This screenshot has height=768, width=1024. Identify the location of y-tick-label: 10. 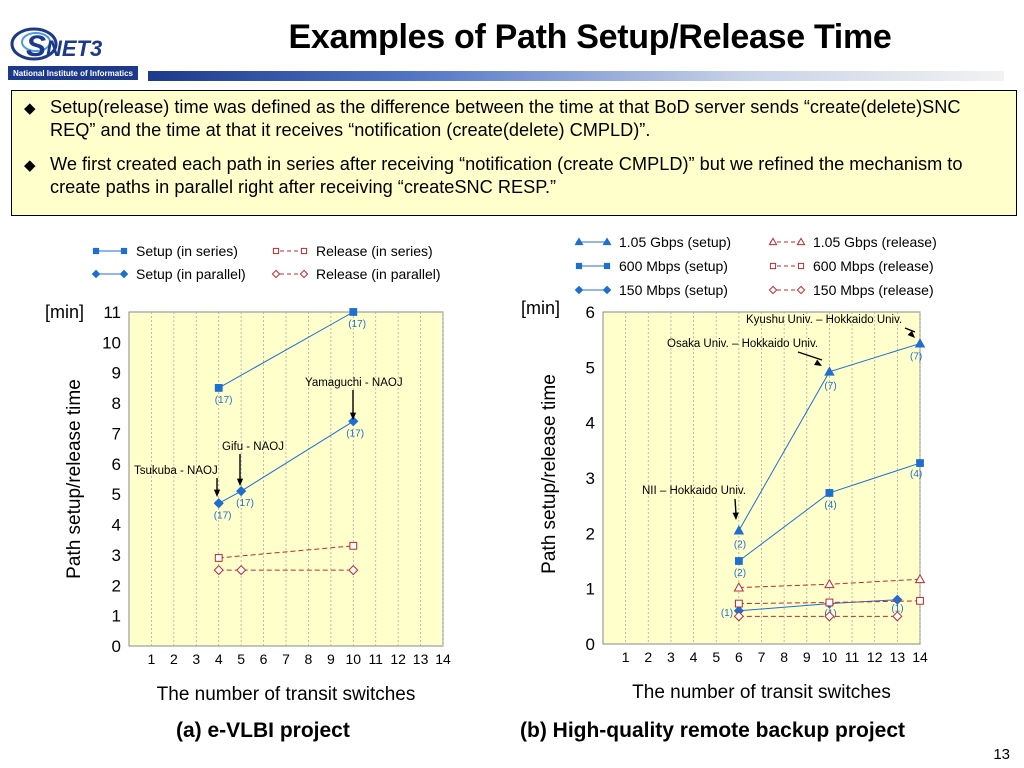
(111, 342).